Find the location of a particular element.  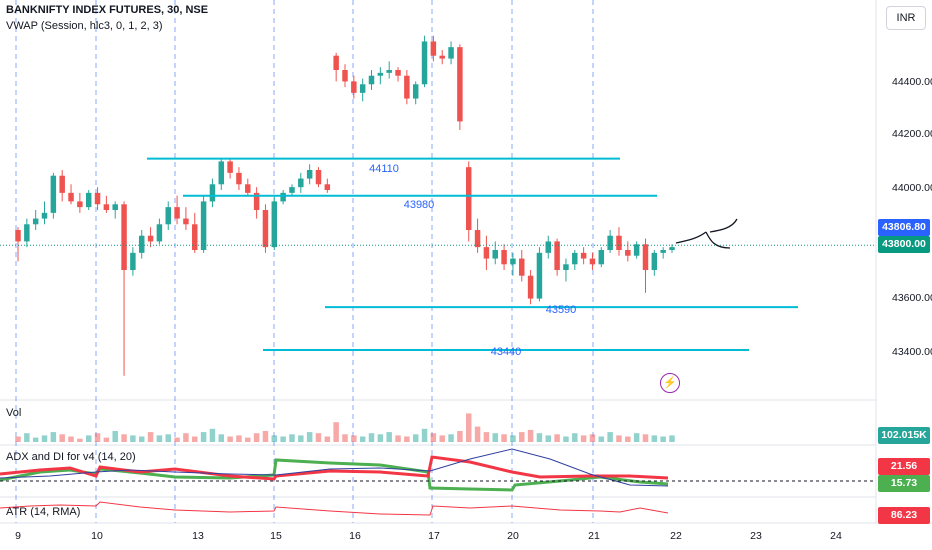

atr-pane-label: ATR (14, RMA) is located at coordinates (43, 512).